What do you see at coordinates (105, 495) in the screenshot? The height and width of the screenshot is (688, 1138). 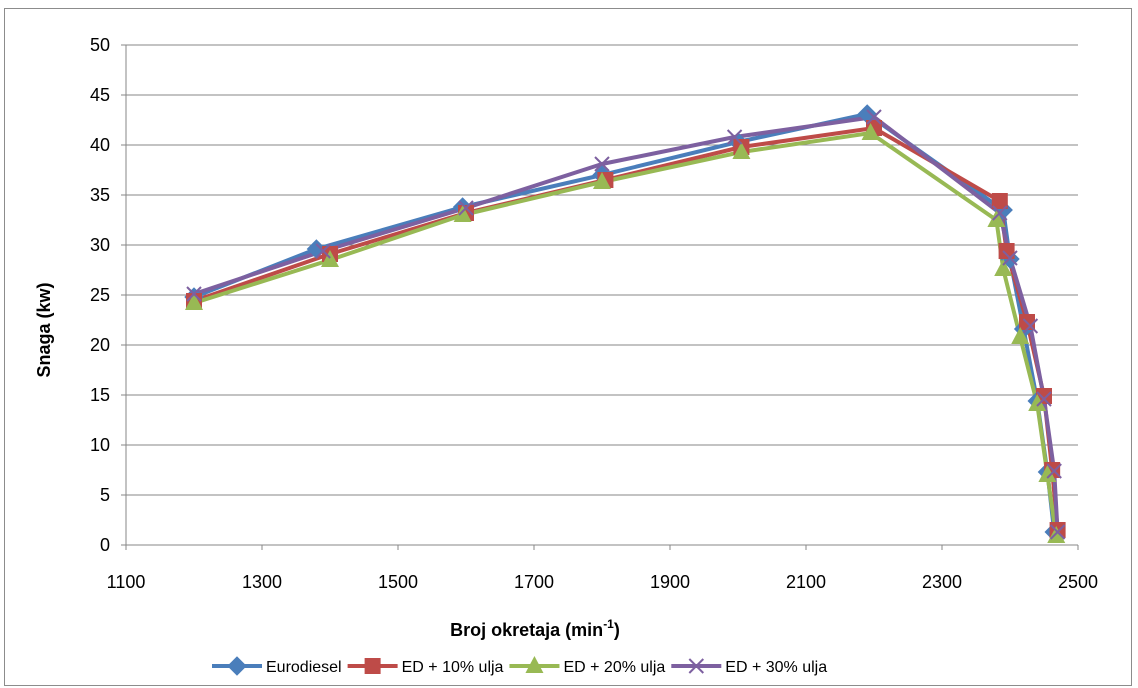 I see `y-tick-label: 5` at bounding box center [105, 495].